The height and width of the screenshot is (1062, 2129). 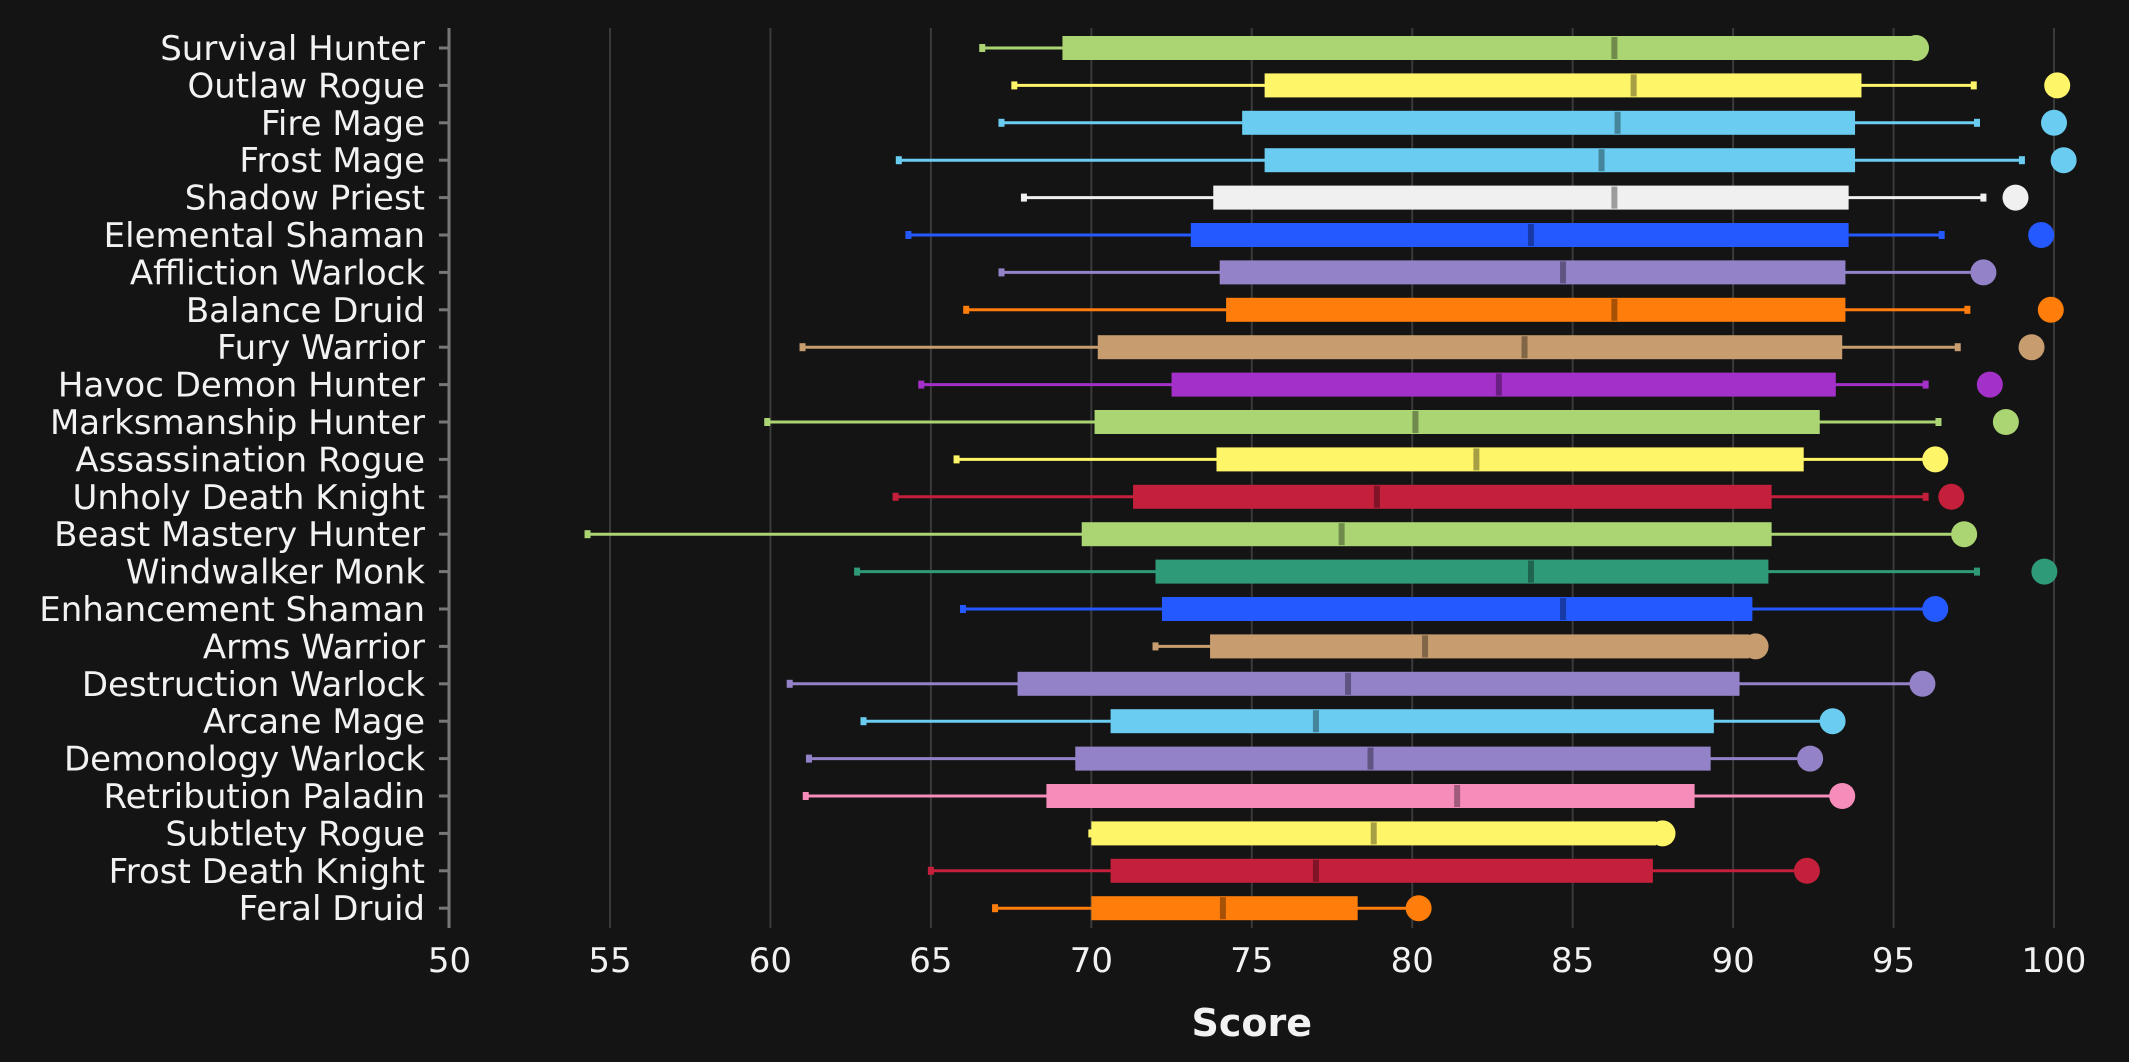 What do you see at coordinates (1572, 961) in the screenshot?
I see `x-tick-label-85: 85` at bounding box center [1572, 961].